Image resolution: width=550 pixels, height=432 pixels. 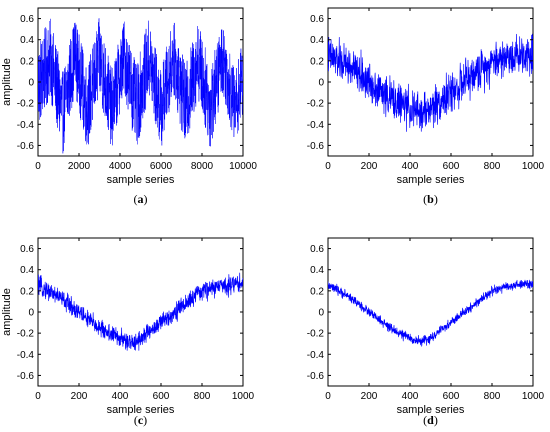 What do you see at coordinates (243, 166) in the screenshot?
I see `x-tick-label: 10000` at bounding box center [243, 166].